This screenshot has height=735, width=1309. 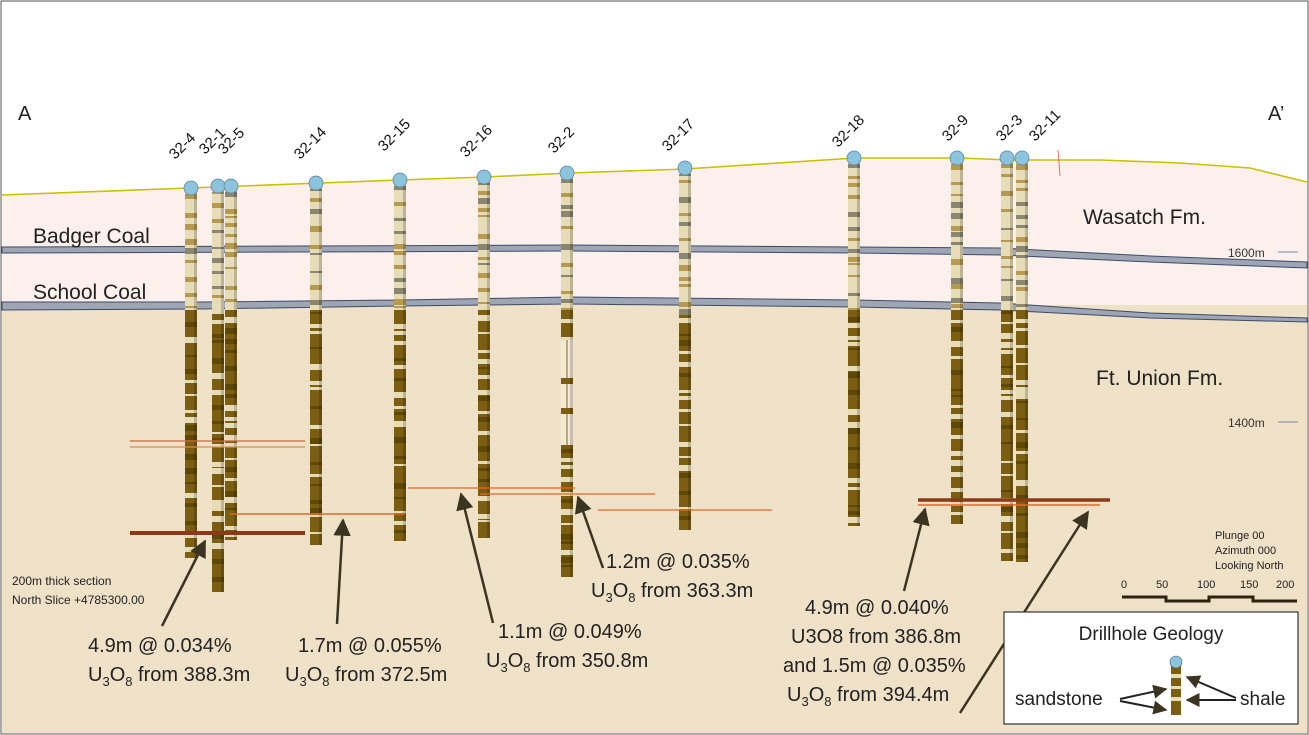 I want to click on svg-text: U3O8 from 388.3m, so click(x=169, y=676).